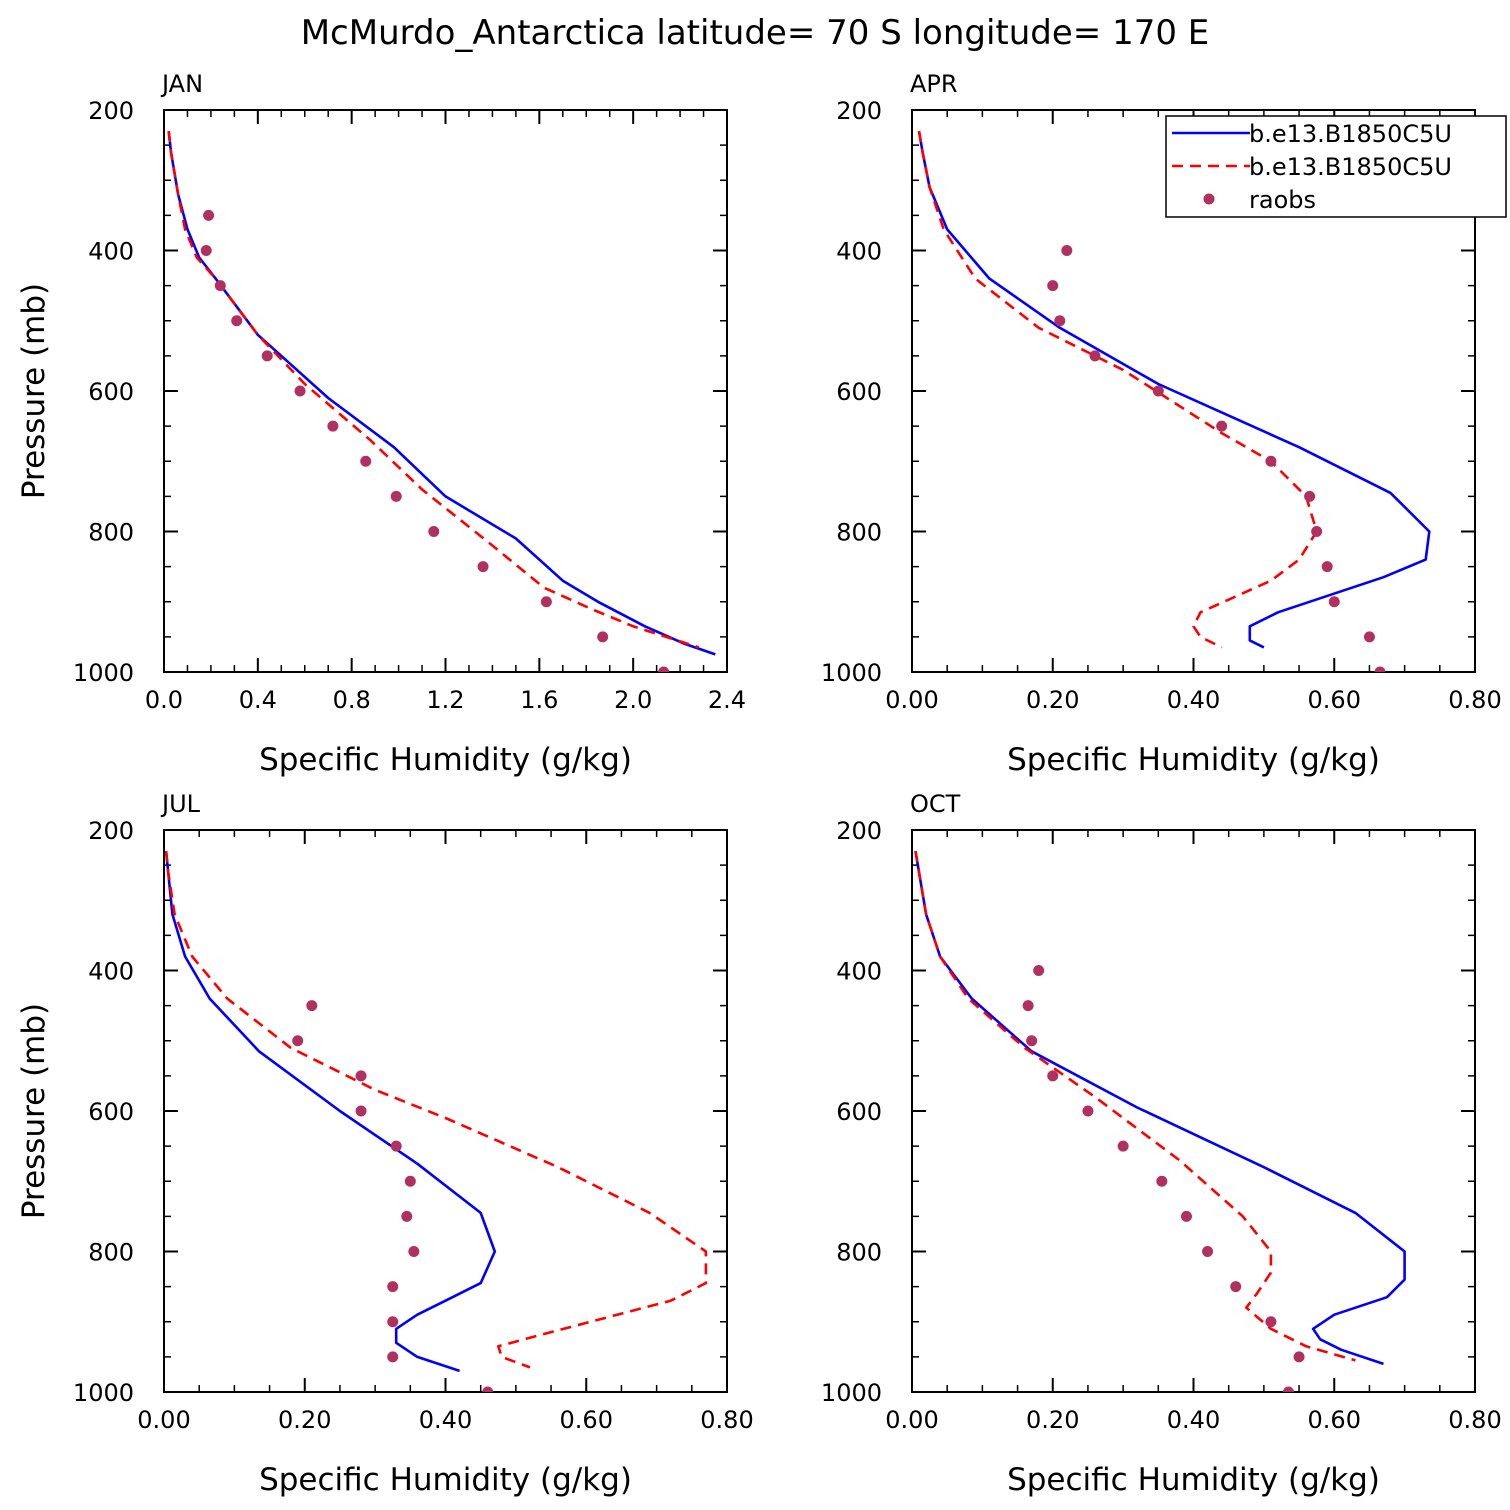  What do you see at coordinates (180, 804) in the screenshot?
I see `panel-label: JUL` at bounding box center [180, 804].